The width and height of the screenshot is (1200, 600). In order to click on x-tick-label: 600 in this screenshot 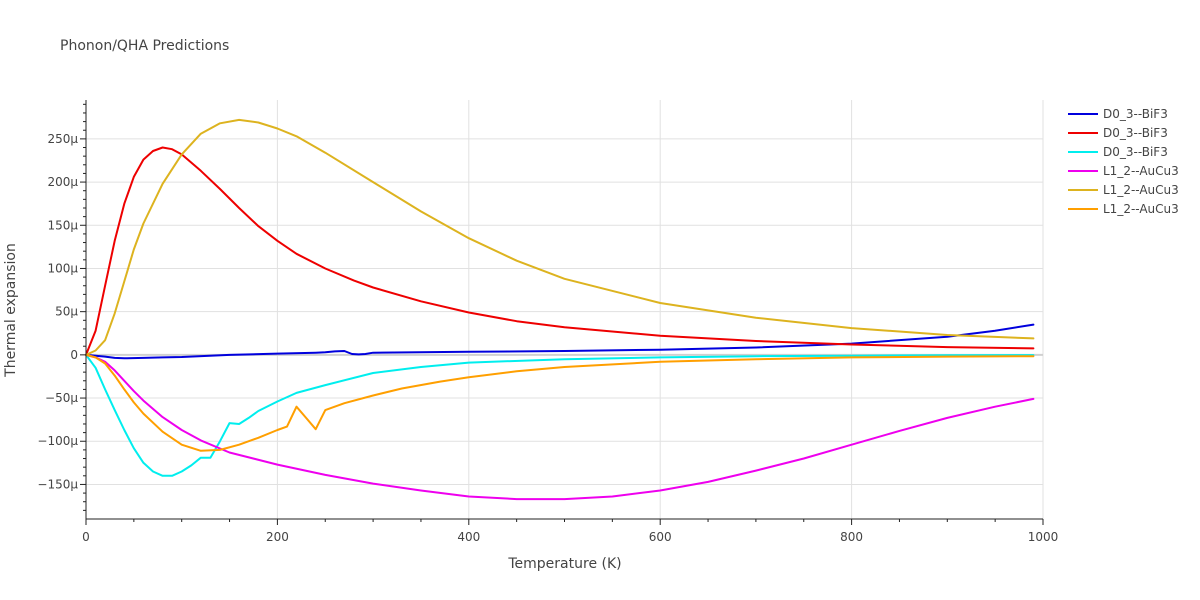, I will do `click(660, 537)`.